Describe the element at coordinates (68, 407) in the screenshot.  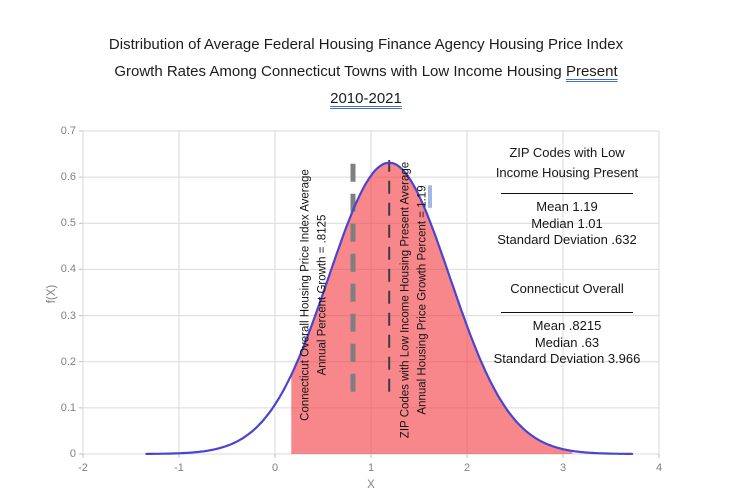
I see `y-tick-label: 0.1` at that location.